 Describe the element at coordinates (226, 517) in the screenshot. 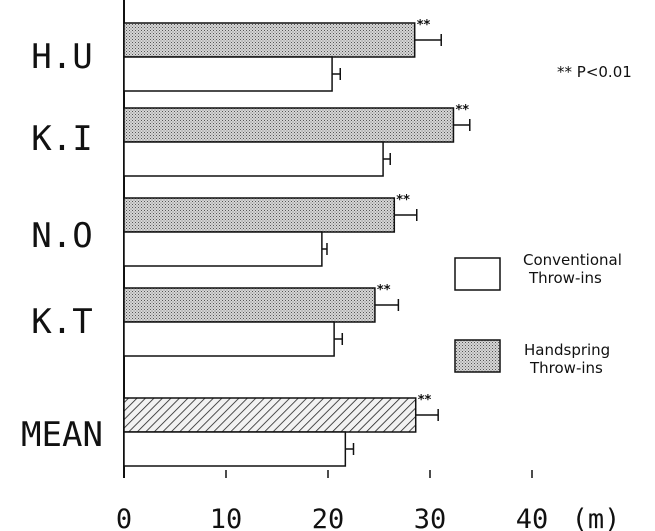

I see `x-tick-label-1: 10` at that location.